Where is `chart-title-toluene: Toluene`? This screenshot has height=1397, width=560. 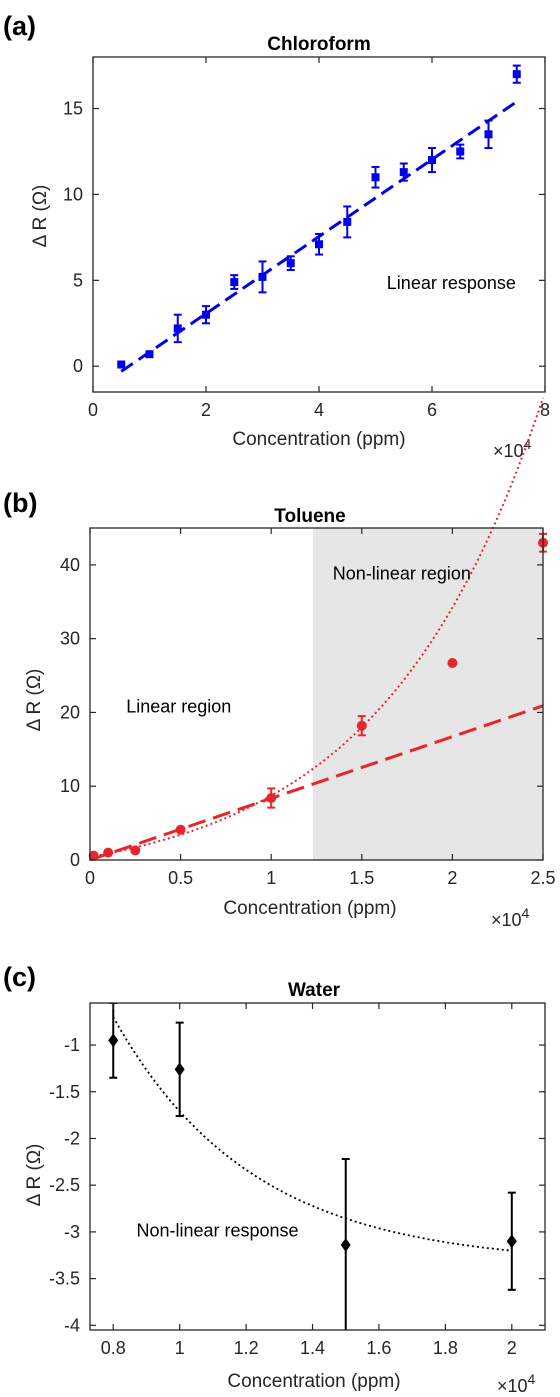 chart-title-toluene: Toluene is located at coordinates (309, 516).